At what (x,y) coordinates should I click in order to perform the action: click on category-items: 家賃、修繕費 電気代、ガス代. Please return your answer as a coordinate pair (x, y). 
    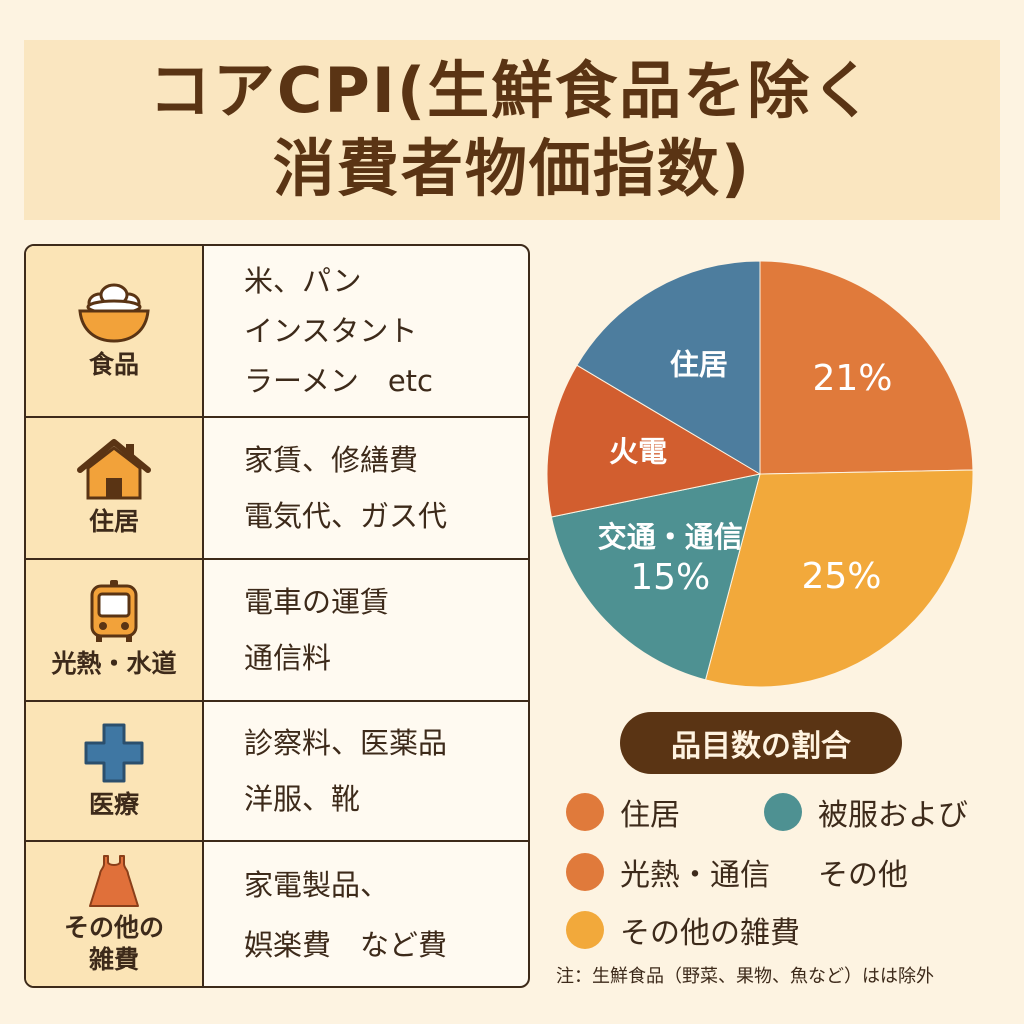
    Looking at the image, I should click on (367, 488).